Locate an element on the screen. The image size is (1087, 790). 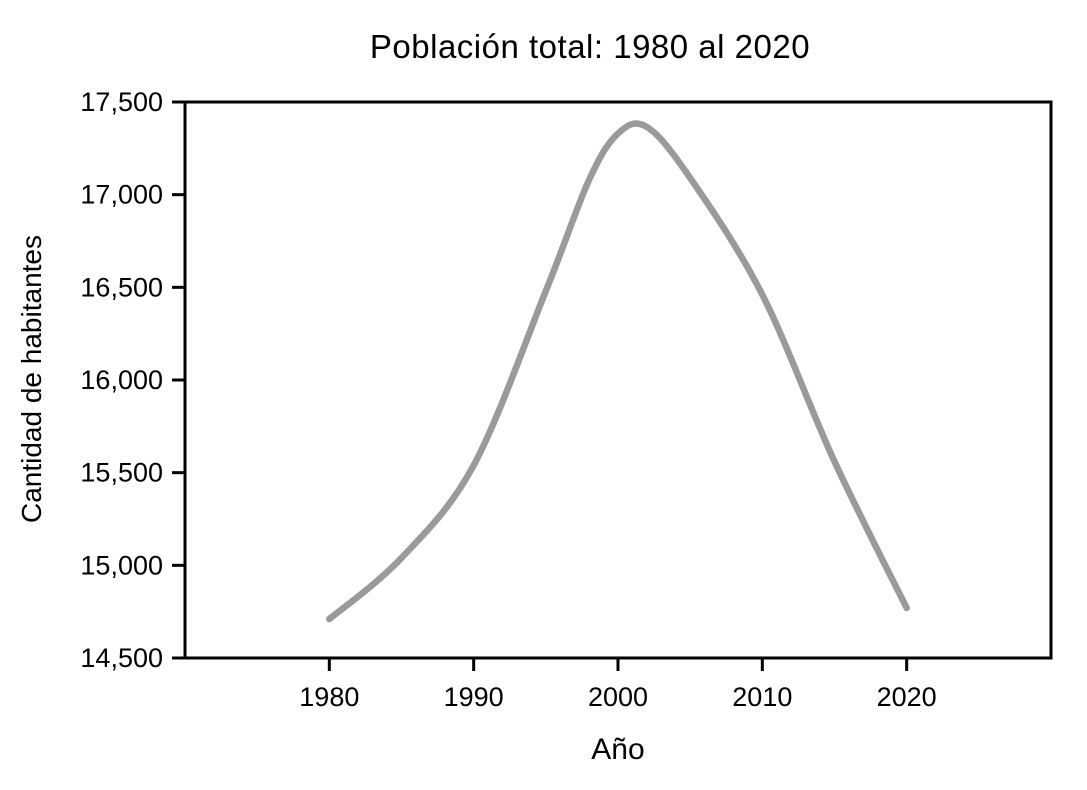
x-tick-label: 1990 is located at coordinates (474, 697).